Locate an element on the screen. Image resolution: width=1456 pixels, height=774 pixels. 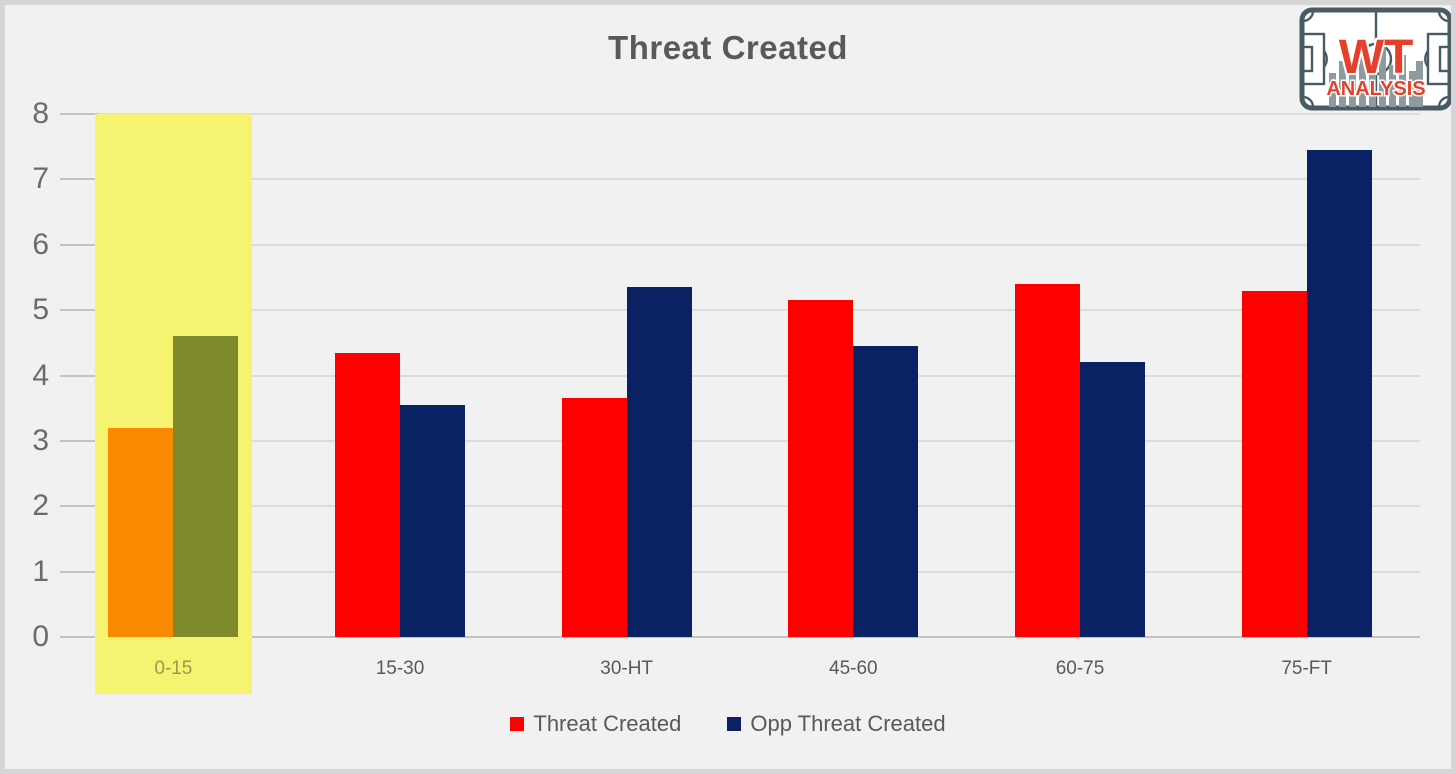
bar-15-30-threat is located at coordinates (367, 494).